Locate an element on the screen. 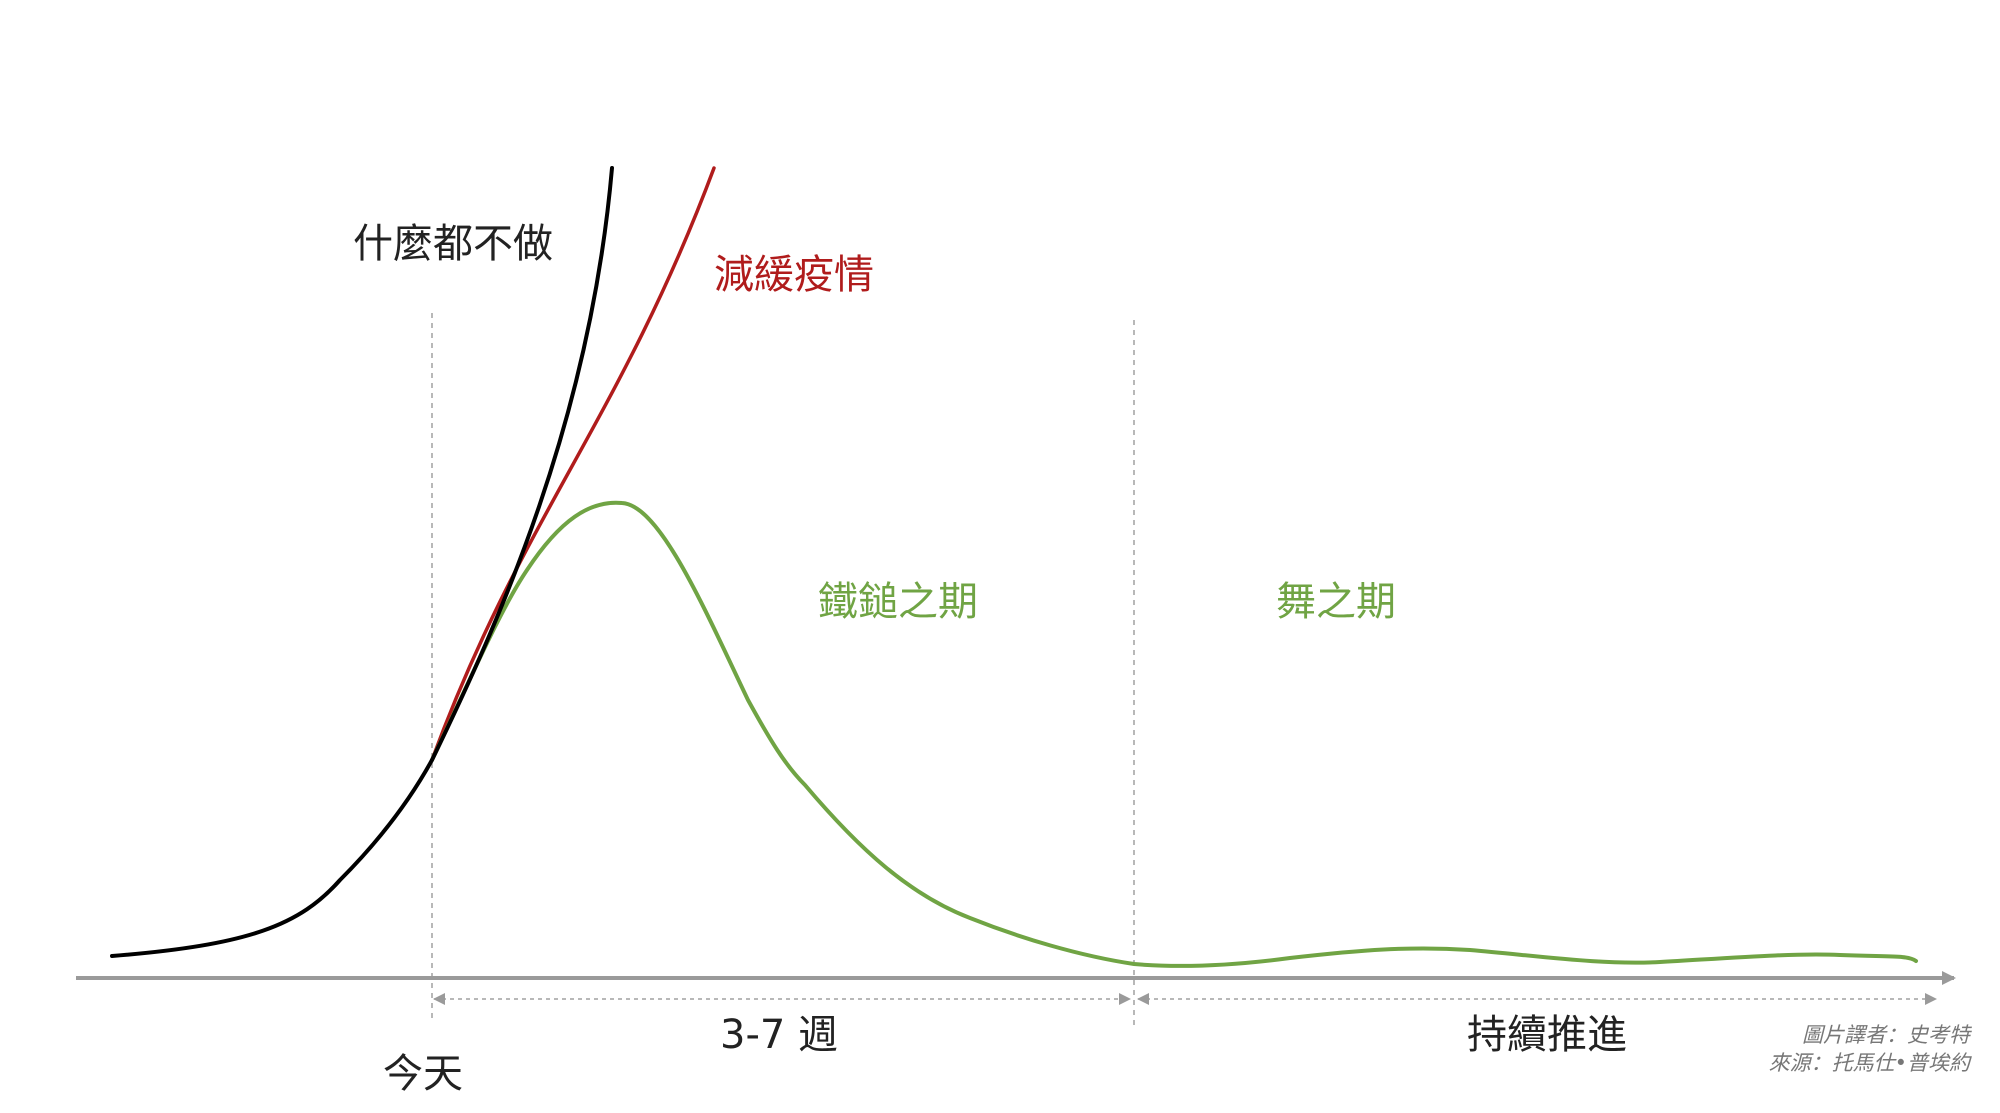 The height and width of the screenshot is (1113, 2000). today-label: 今天 is located at coordinates (423, 1074).